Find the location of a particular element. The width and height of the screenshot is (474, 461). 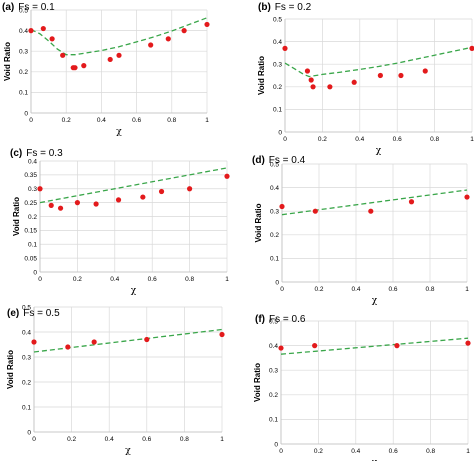

panel-subtitle: Fs = 0.4 is located at coordinates (287, 160).